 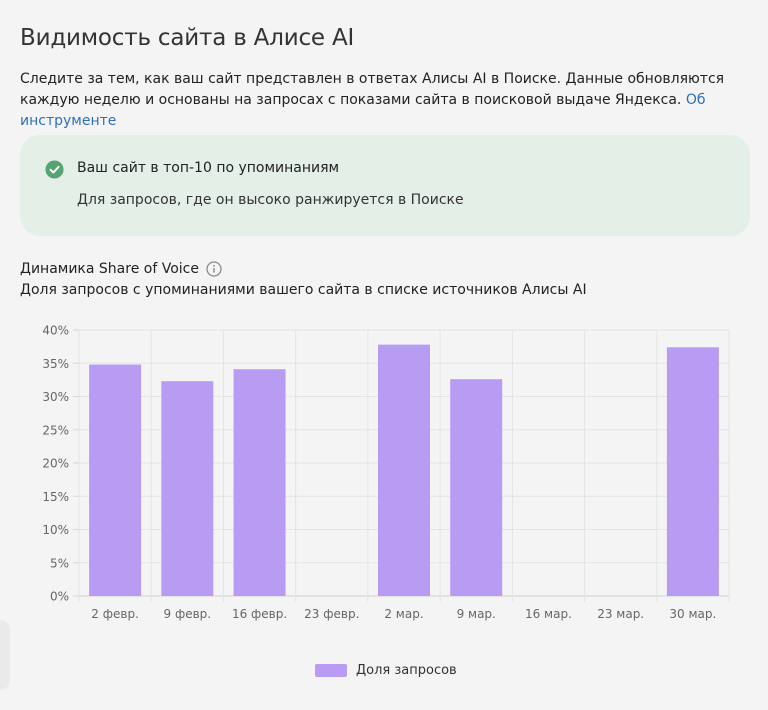 I want to click on about-tool-link: Об инструменте, so click(x=363, y=110).